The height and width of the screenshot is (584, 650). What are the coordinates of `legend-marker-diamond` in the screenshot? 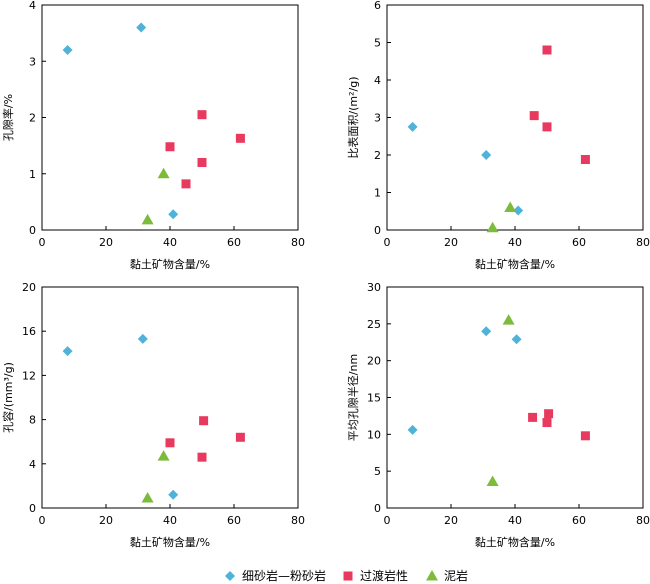 It's located at (230, 576).